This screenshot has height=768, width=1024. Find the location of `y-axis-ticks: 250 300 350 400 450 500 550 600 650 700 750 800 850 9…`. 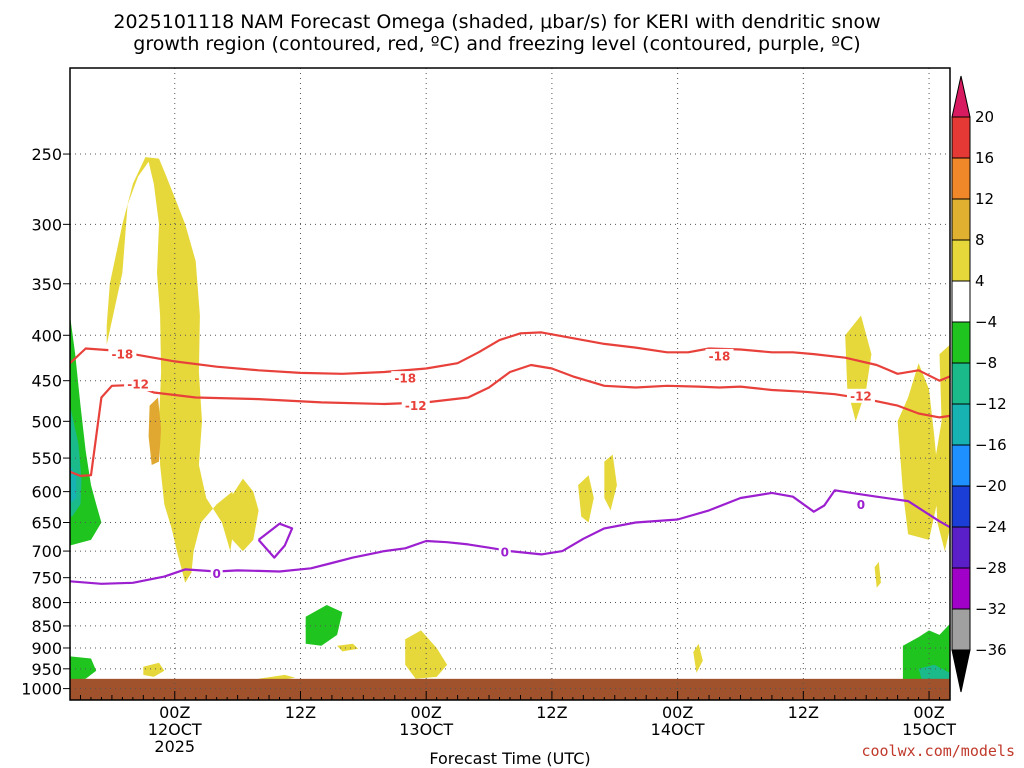

y-axis-ticks: 250 300 350 400 450 500 550 600 650 700 750 800 850 9… is located at coordinates (45, 422).